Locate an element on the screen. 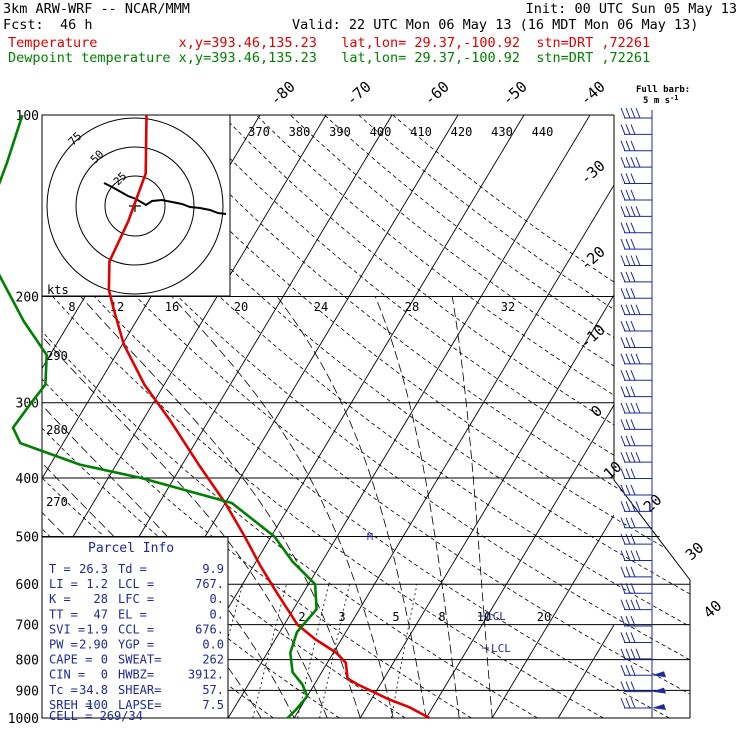 This screenshot has height=740, width=740. isotherm-label: -10 is located at coordinates (593, 337).